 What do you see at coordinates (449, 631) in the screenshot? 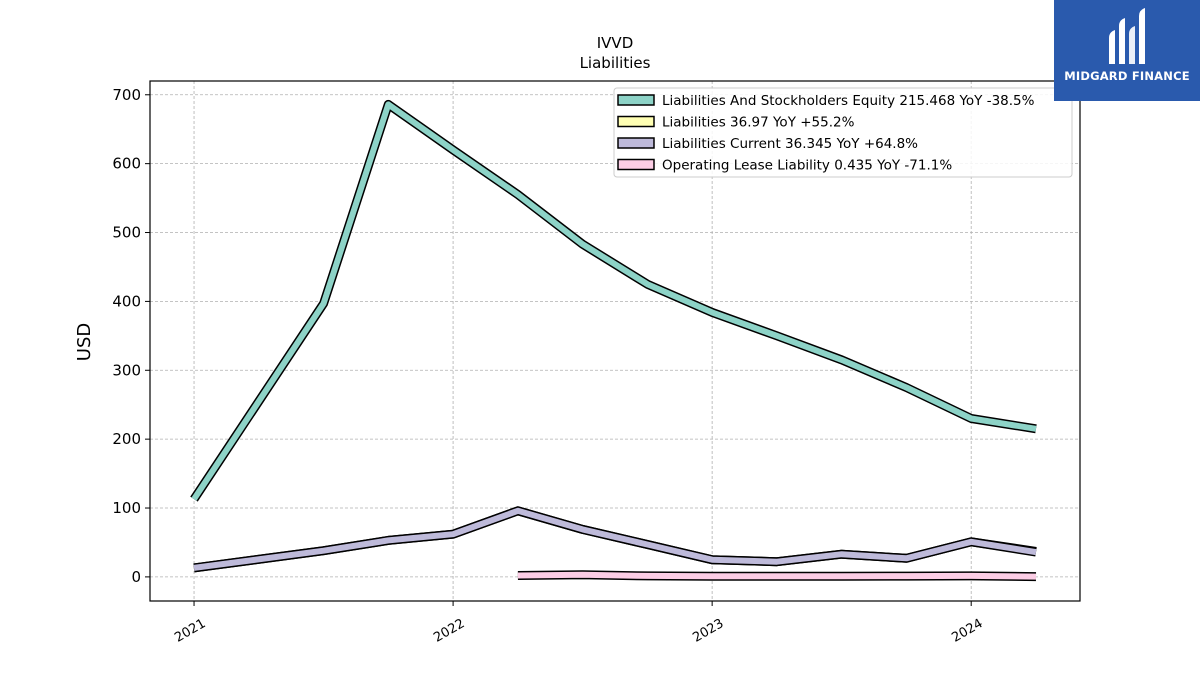
I see `x-tick-label: 2022` at bounding box center [449, 631].